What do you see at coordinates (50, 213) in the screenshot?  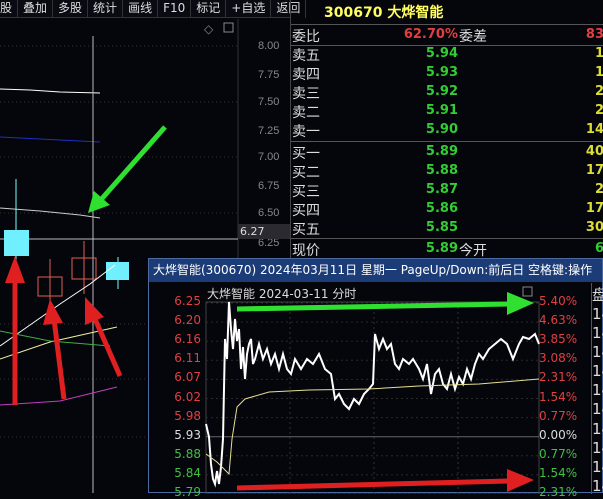 I see `ma-line-gray` at bounding box center [50, 213].